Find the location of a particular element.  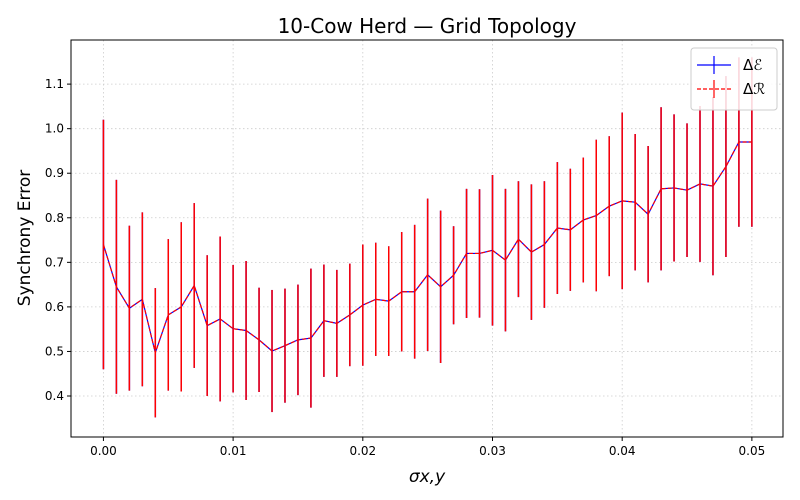

x-axis-label: σx,y is located at coordinates (427, 477).